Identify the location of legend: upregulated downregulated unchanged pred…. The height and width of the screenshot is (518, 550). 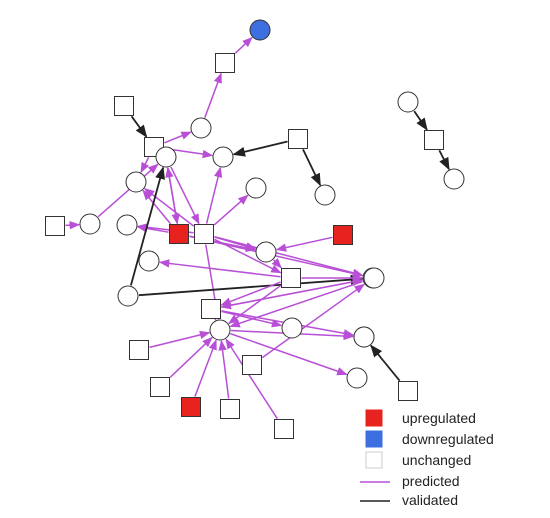
(427, 458).